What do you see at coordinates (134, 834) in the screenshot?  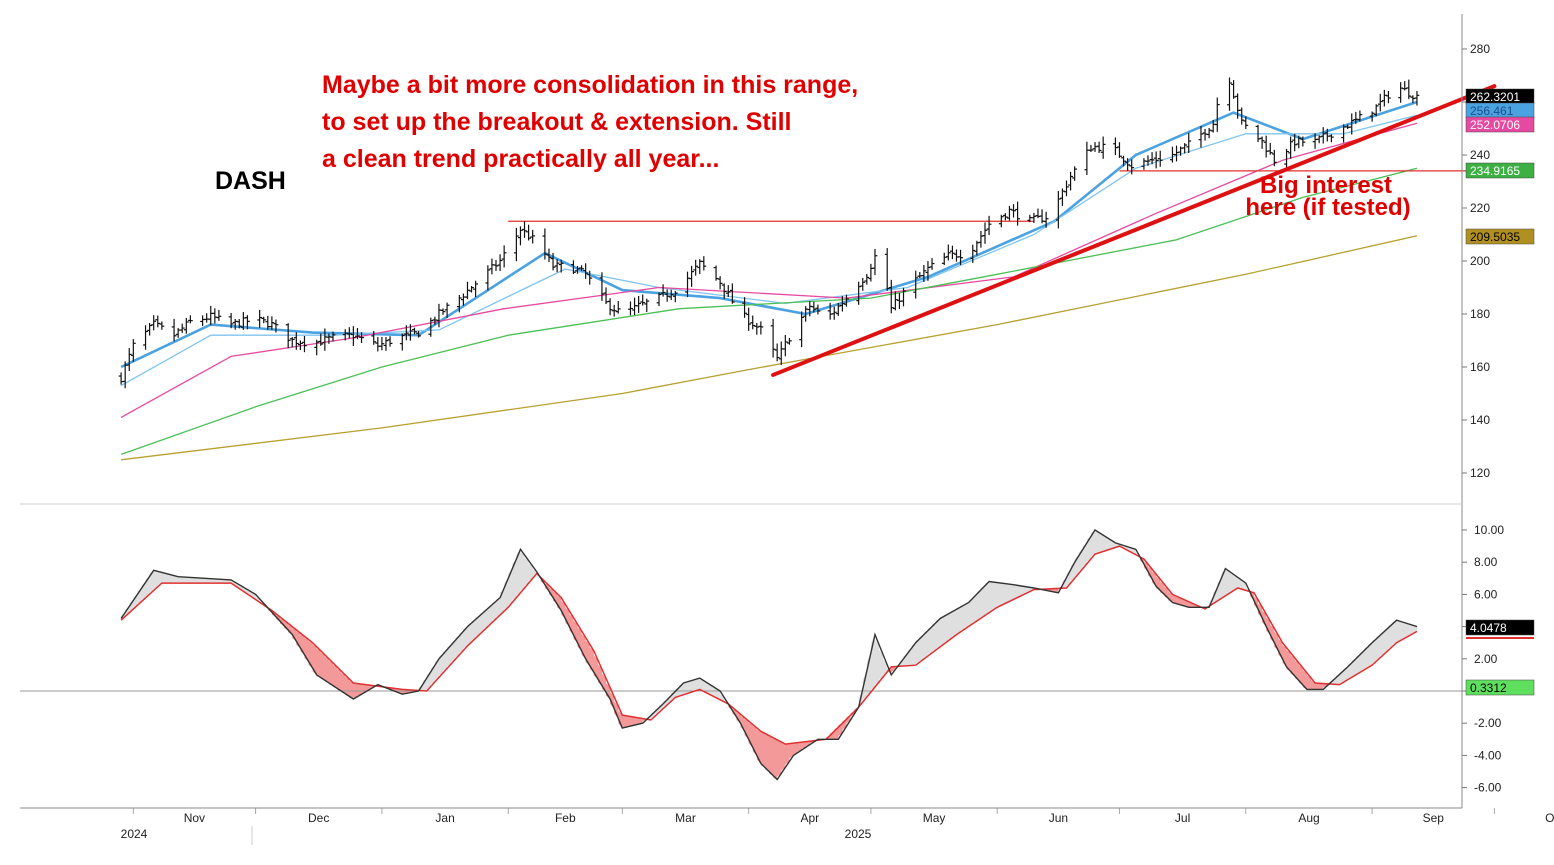 I see `year-label-2024: 2024` at bounding box center [134, 834].